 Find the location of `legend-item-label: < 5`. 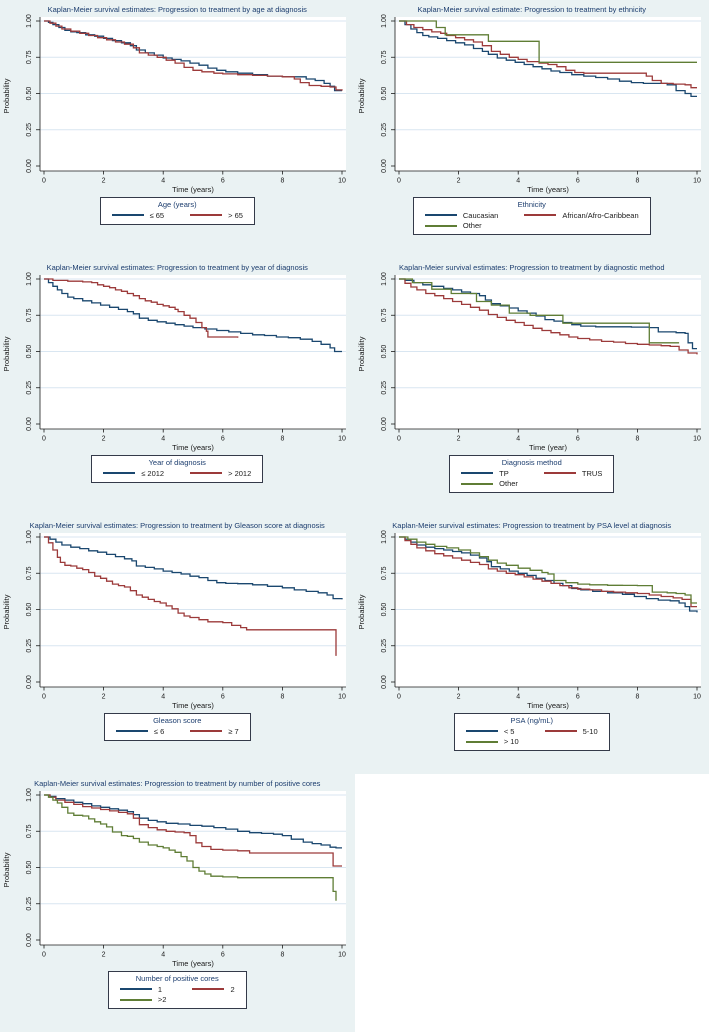

legend-item-label: < 5 is located at coordinates (509, 731).